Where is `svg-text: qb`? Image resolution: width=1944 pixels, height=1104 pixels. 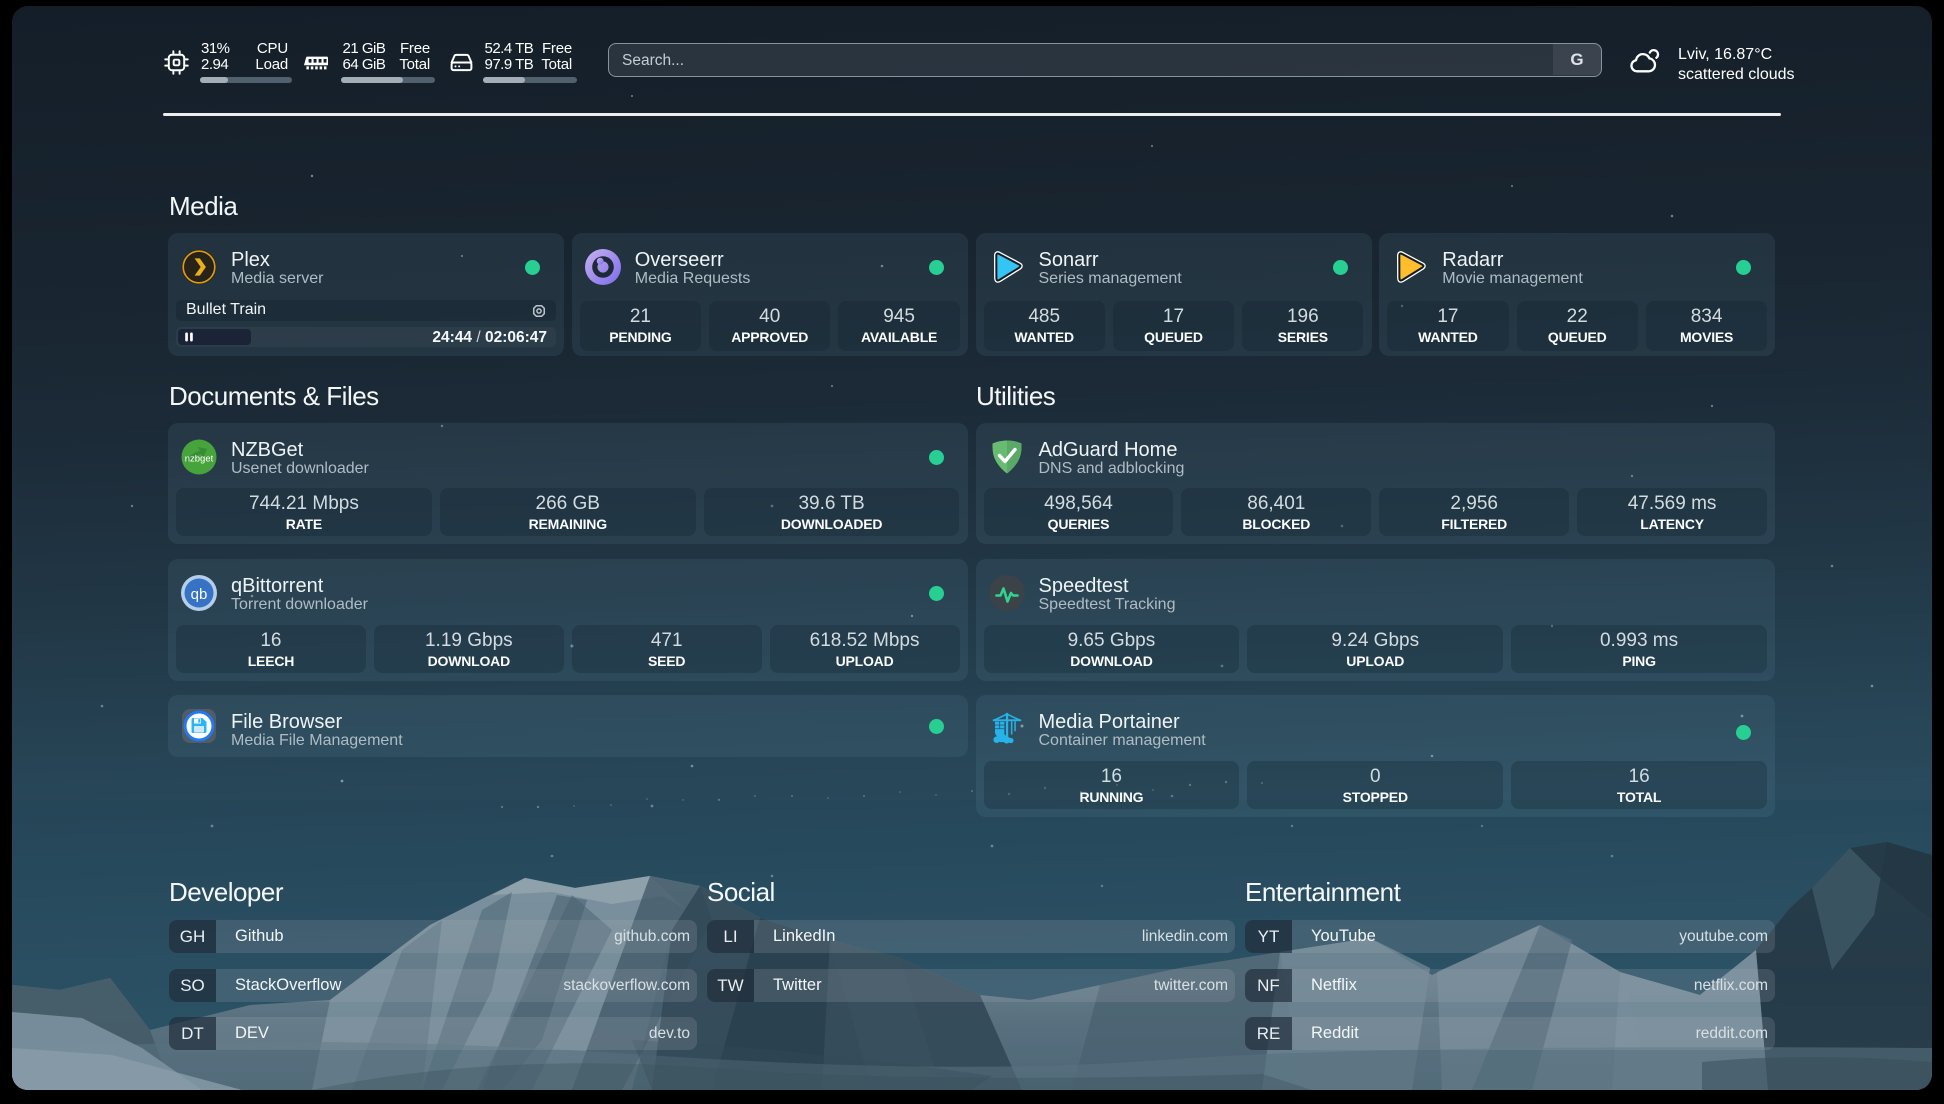
svg-text: qb is located at coordinates (199, 594).